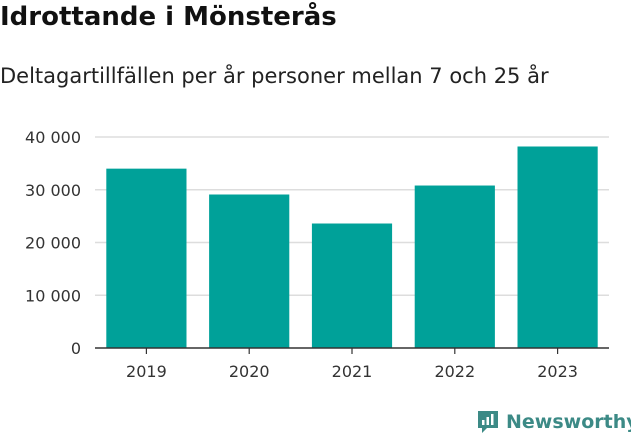 Image resolution: width=631 pixels, height=439 pixels. What do you see at coordinates (53, 190) in the screenshot?
I see `y-tick-label: 30 000` at bounding box center [53, 190].